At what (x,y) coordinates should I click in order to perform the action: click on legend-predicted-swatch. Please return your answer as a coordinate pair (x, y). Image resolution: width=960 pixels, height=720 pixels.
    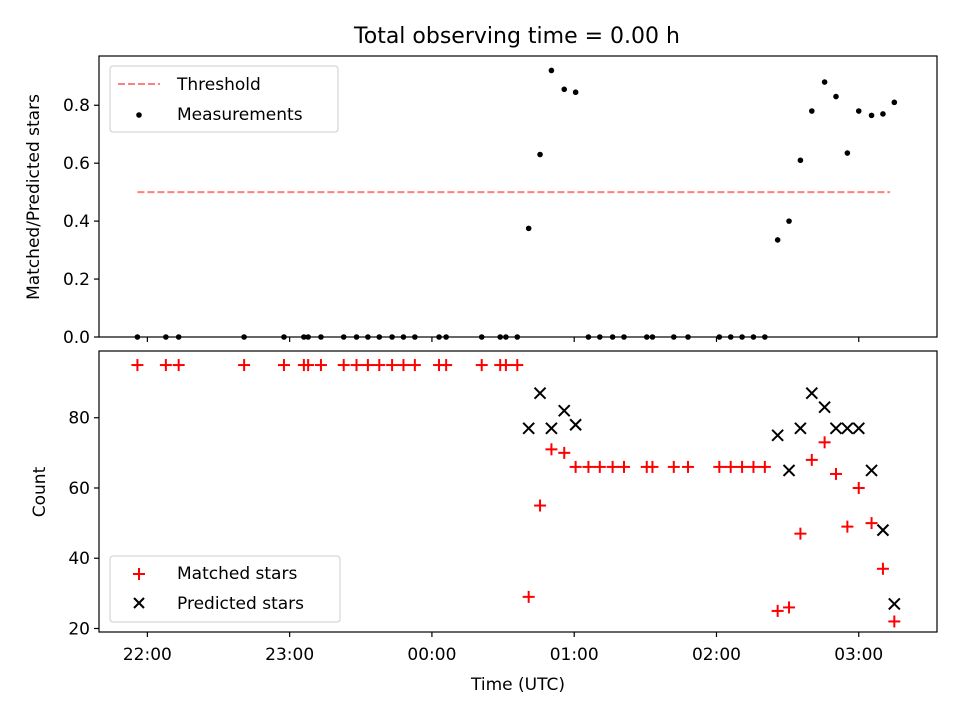
    Looking at the image, I should click on (139, 603).